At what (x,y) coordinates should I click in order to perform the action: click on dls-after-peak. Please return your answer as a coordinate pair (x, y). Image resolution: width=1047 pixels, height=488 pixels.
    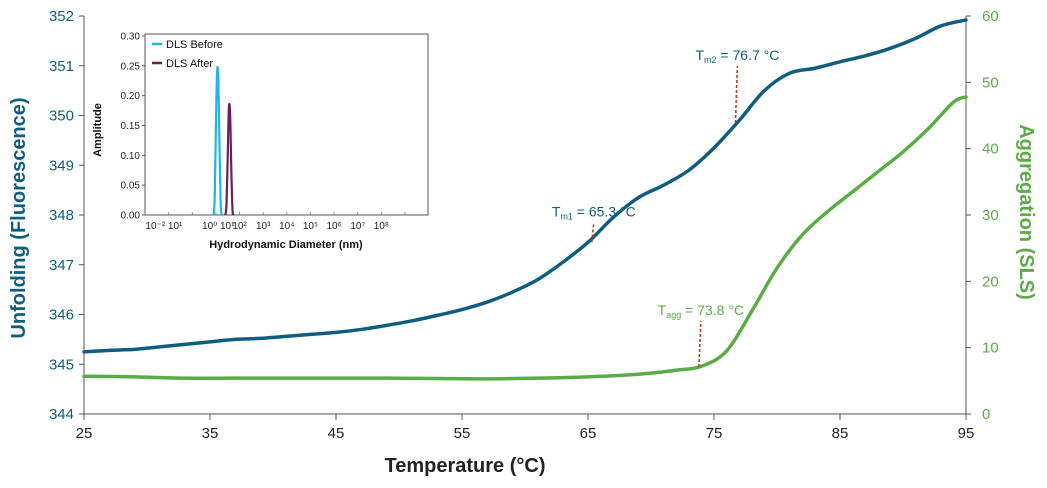
    Looking at the image, I should click on (229, 159).